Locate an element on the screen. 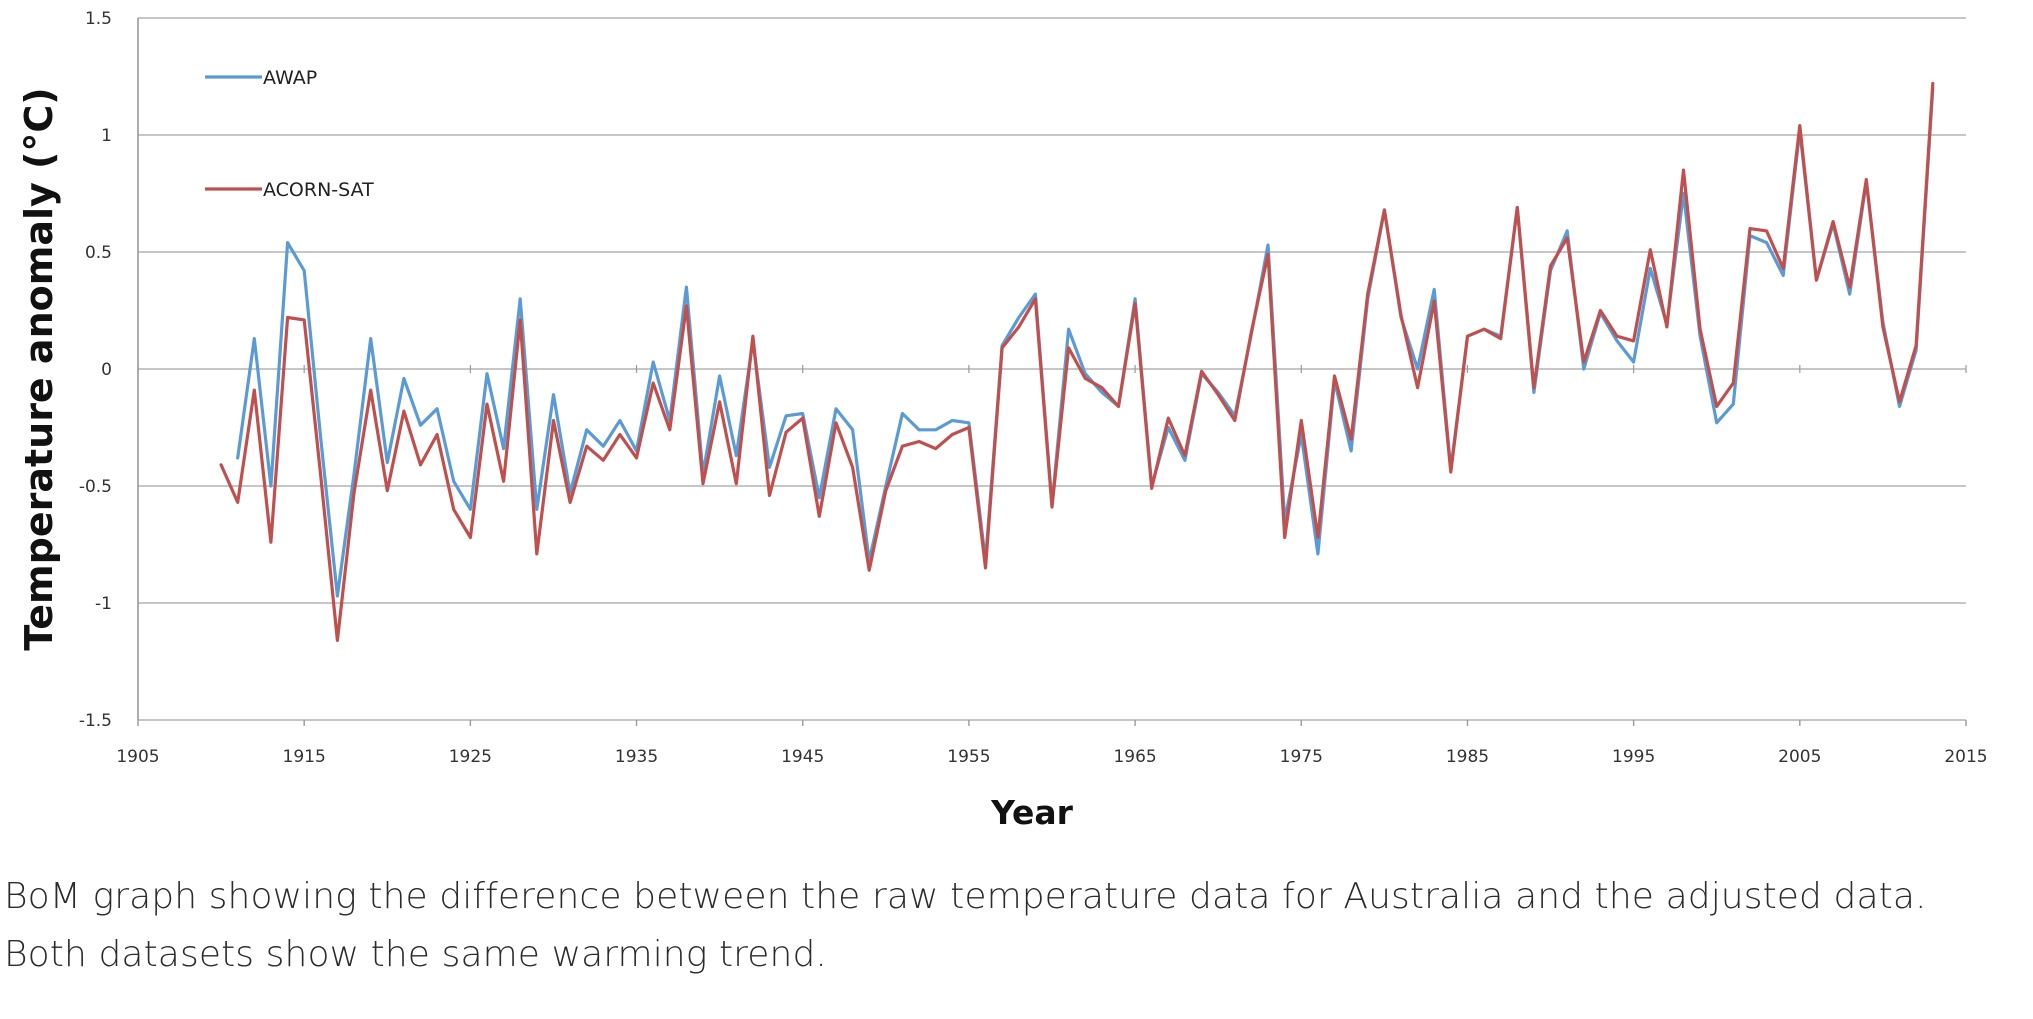  x-axis-title: Year is located at coordinates (1032, 812).